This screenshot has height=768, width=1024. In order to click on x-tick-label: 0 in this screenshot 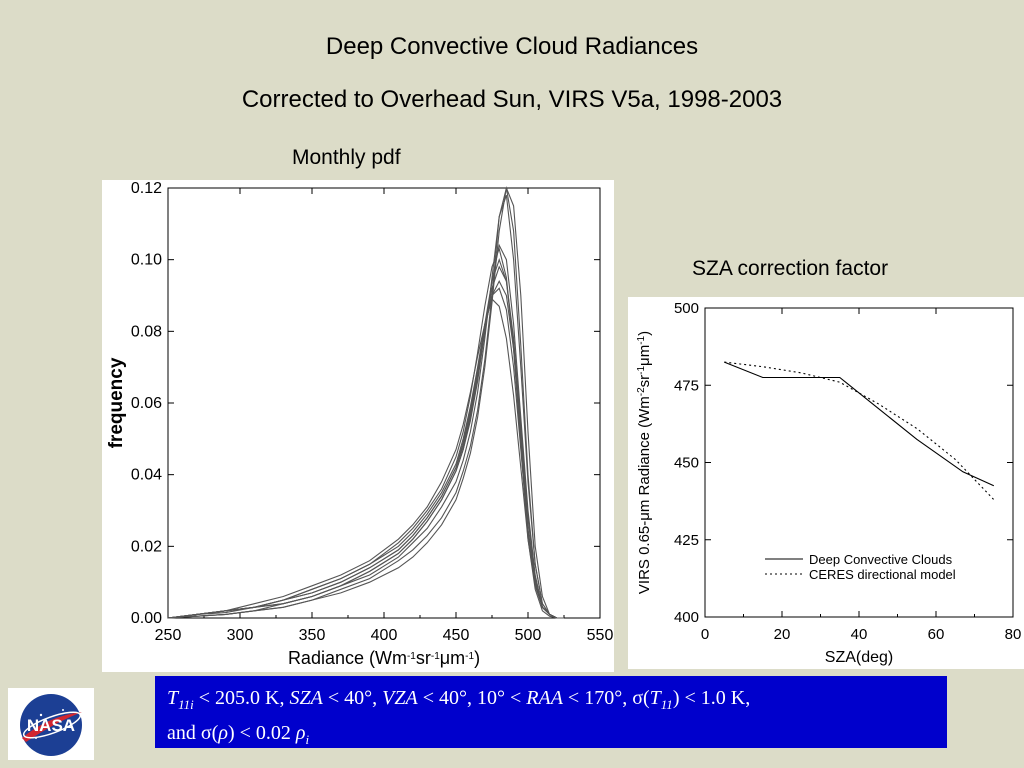, I will do `click(705, 634)`.